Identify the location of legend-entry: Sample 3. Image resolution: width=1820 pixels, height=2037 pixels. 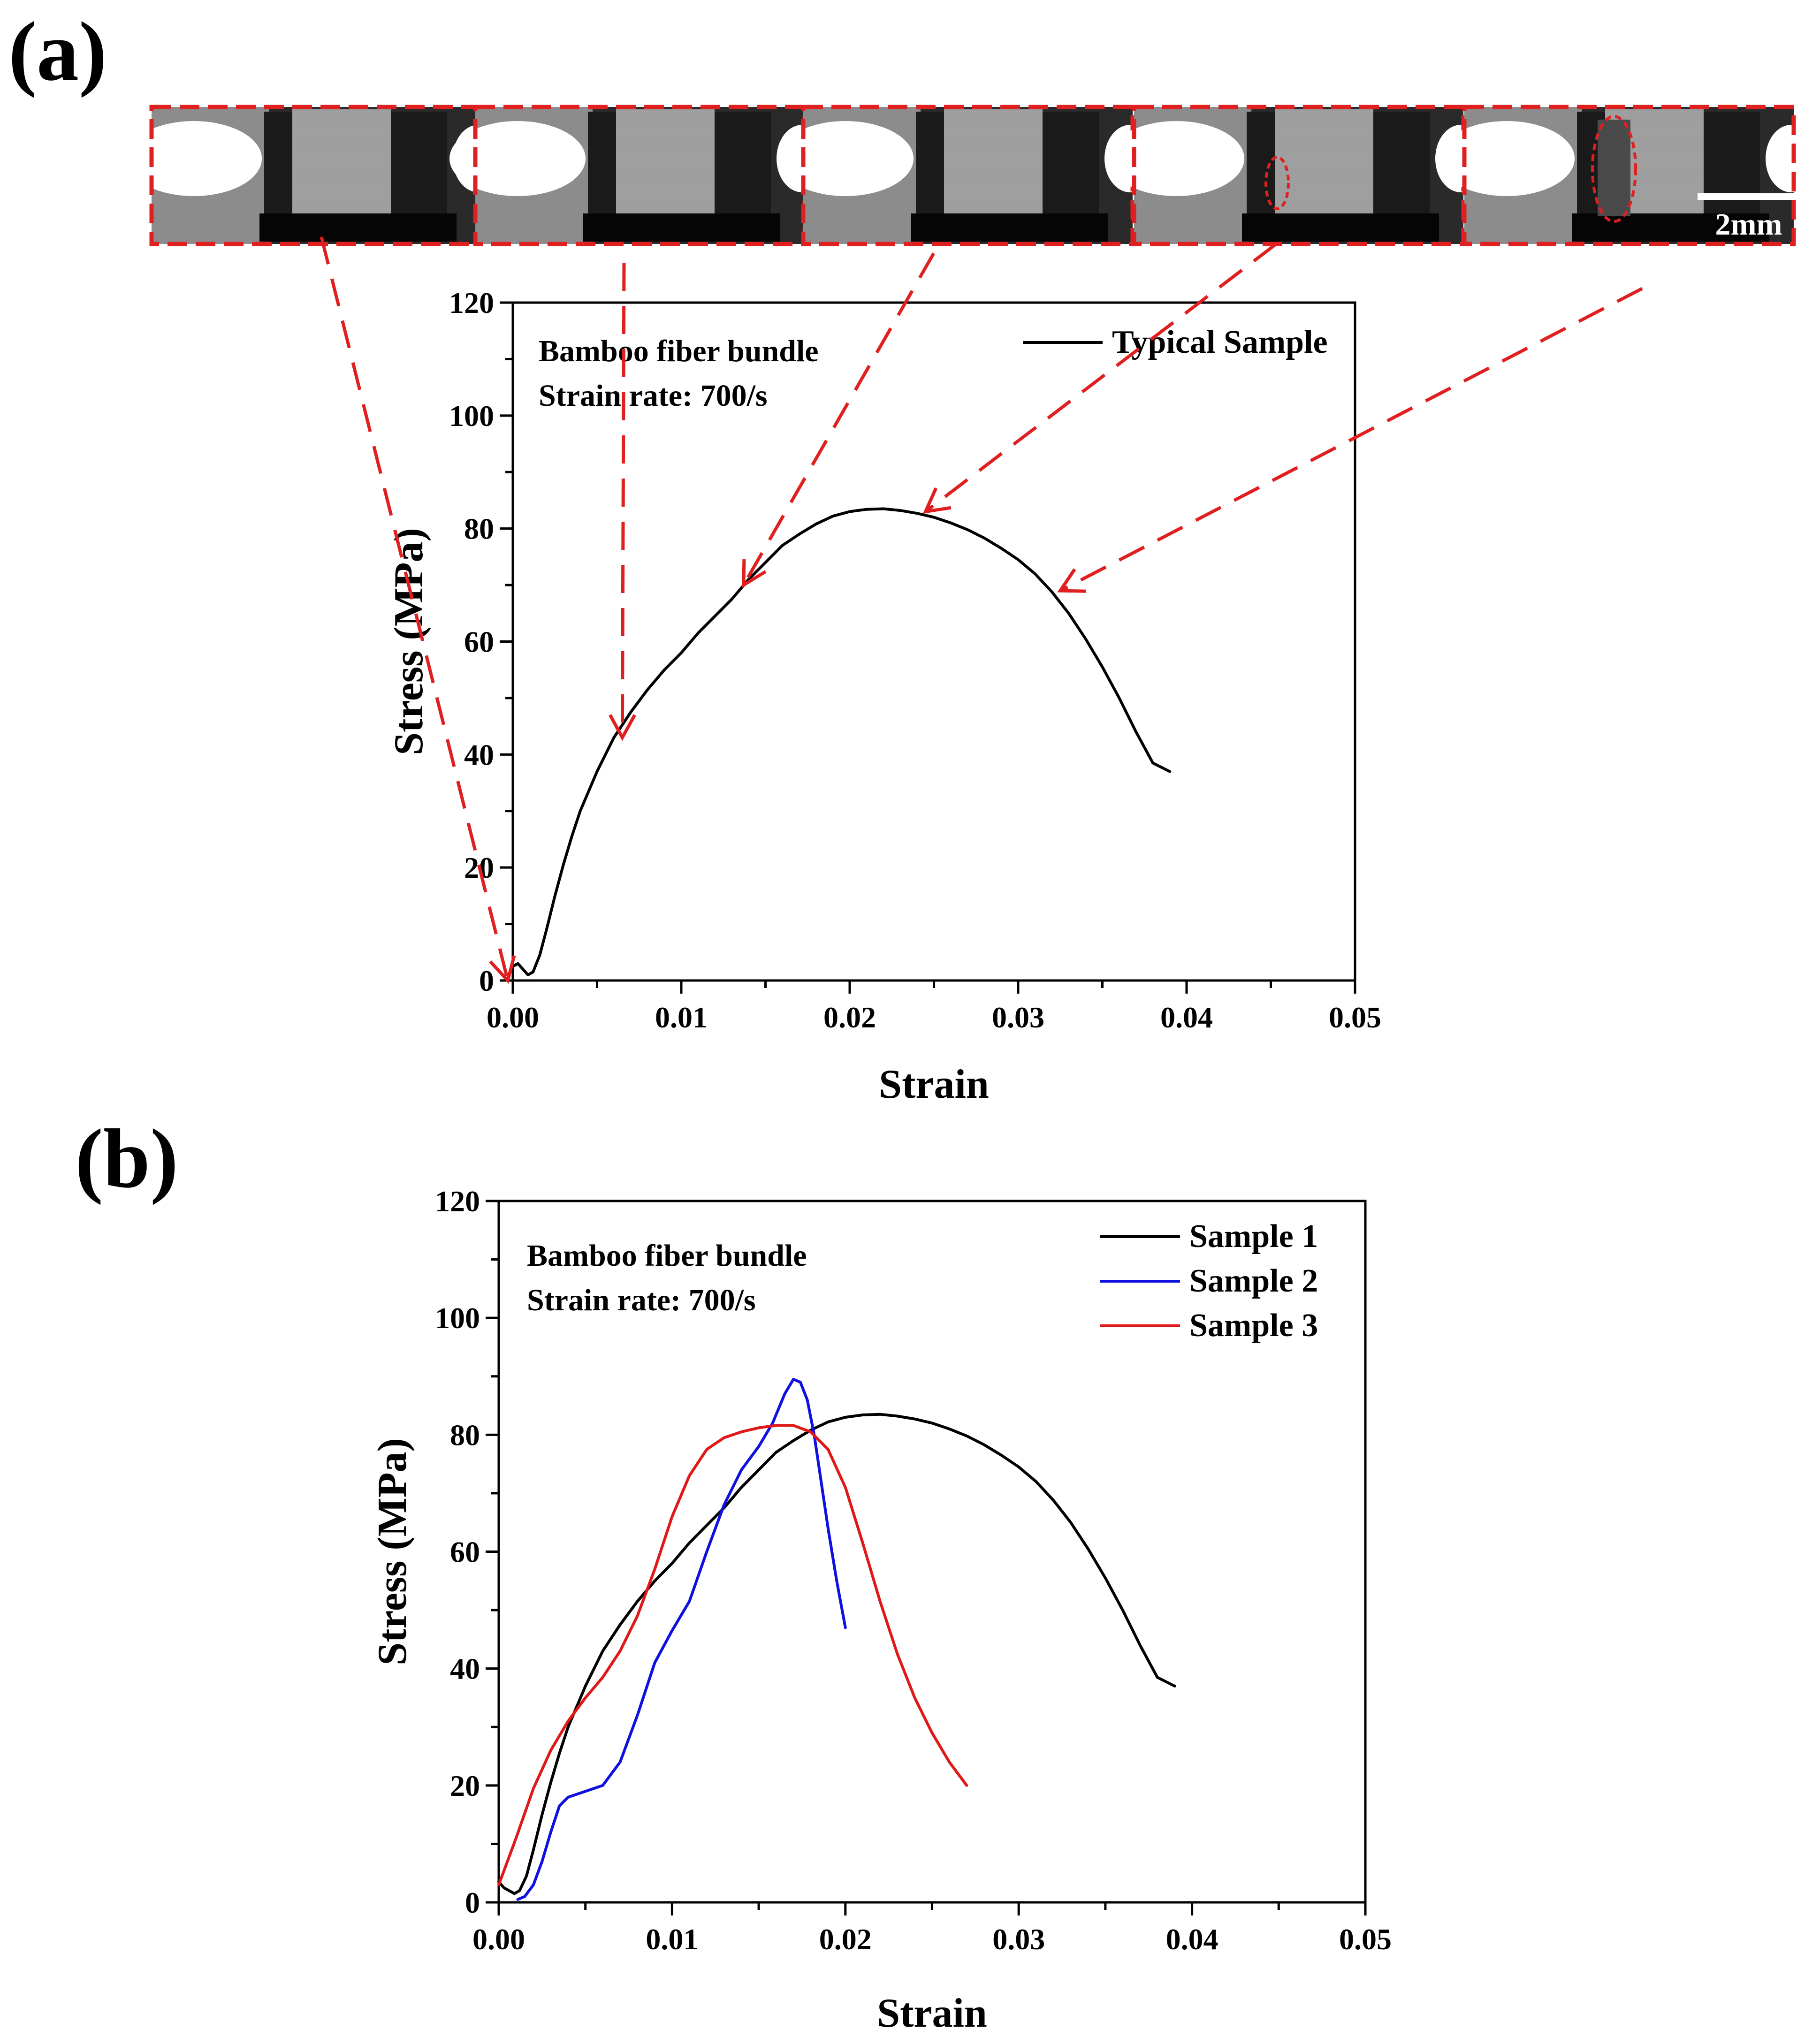
(1253, 1325).